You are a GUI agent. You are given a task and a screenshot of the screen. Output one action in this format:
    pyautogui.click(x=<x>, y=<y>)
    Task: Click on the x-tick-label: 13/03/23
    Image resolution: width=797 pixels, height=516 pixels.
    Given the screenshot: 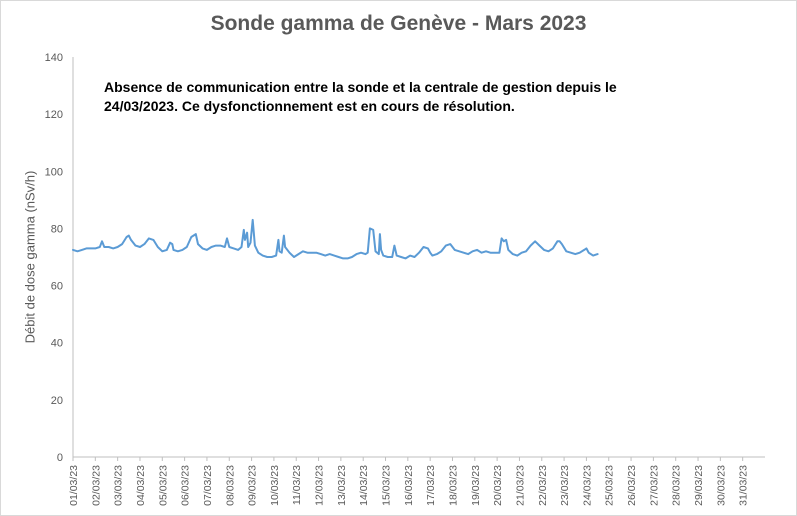 What is the action you would take?
    pyautogui.click(x=342, y=485)
    